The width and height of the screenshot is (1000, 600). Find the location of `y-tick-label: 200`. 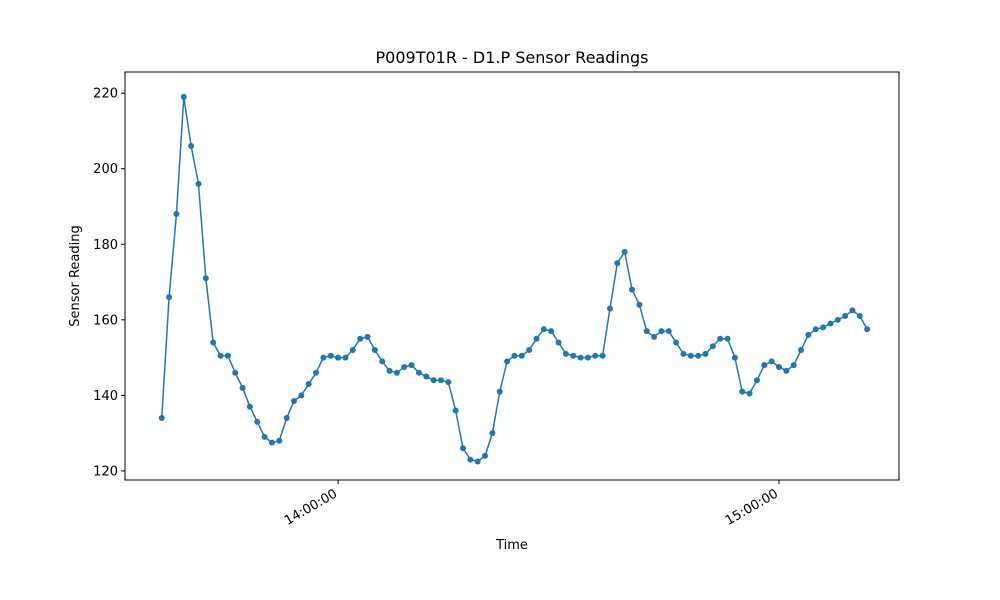

y-tick-label: 200 is located at coordinates (105, 169).